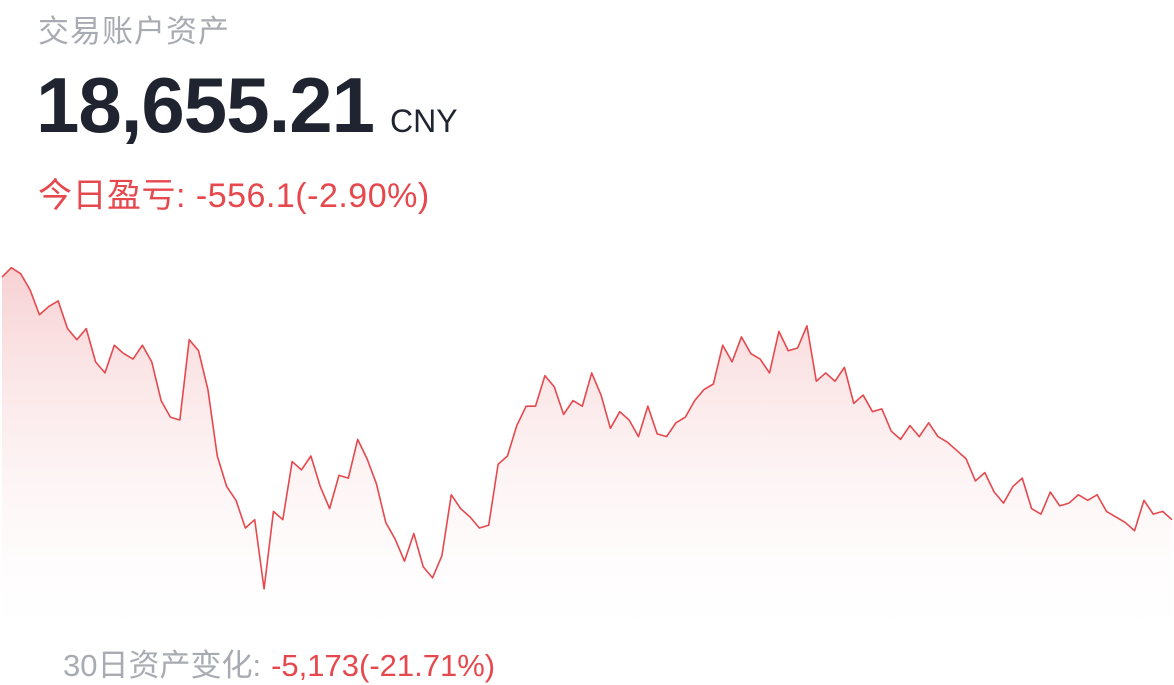 This screenshot has height=685, width=1174. Describe the element at coordinates (134, 31) in the screenshot. I see `account-title: 交易账户资产` at that location.